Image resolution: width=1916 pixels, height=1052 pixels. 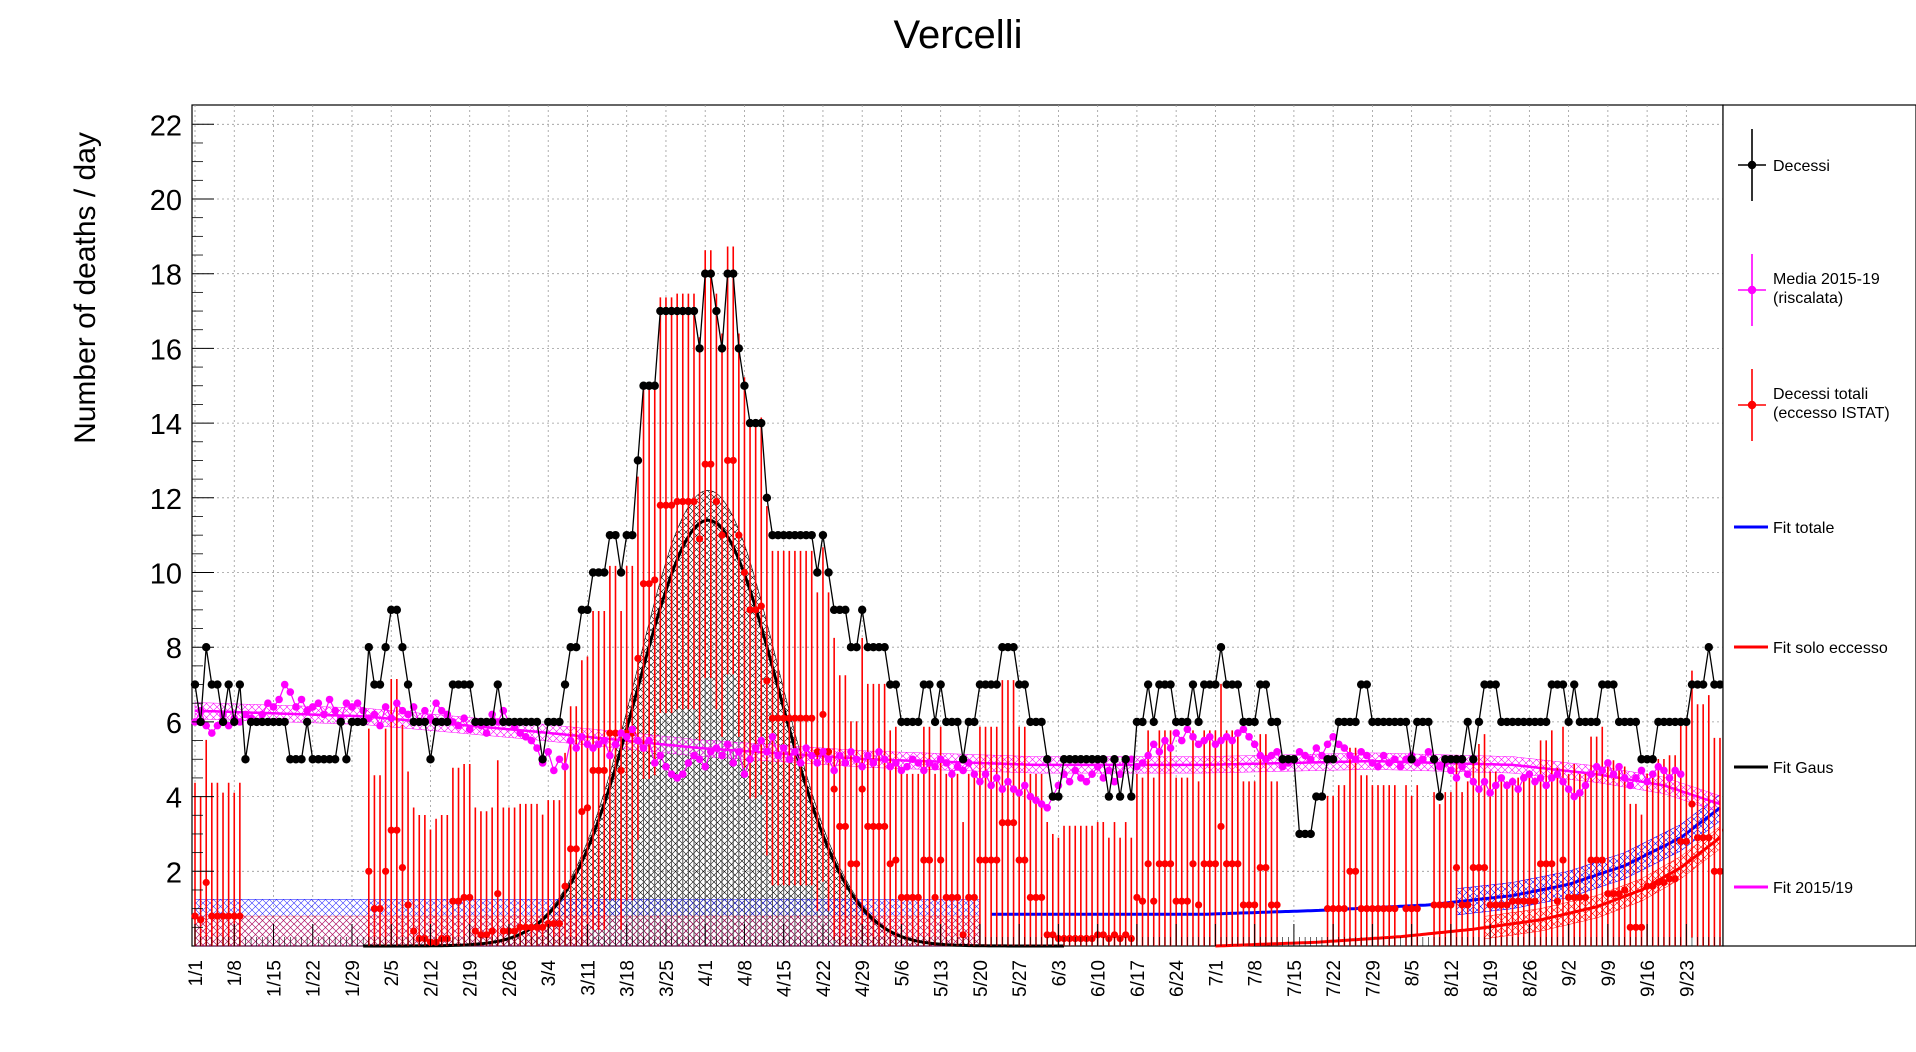 What do you see at coordinates (274, 978) in the screenshot?
I see `x-tick-label: 1/15` at bounding box center [274, 978].